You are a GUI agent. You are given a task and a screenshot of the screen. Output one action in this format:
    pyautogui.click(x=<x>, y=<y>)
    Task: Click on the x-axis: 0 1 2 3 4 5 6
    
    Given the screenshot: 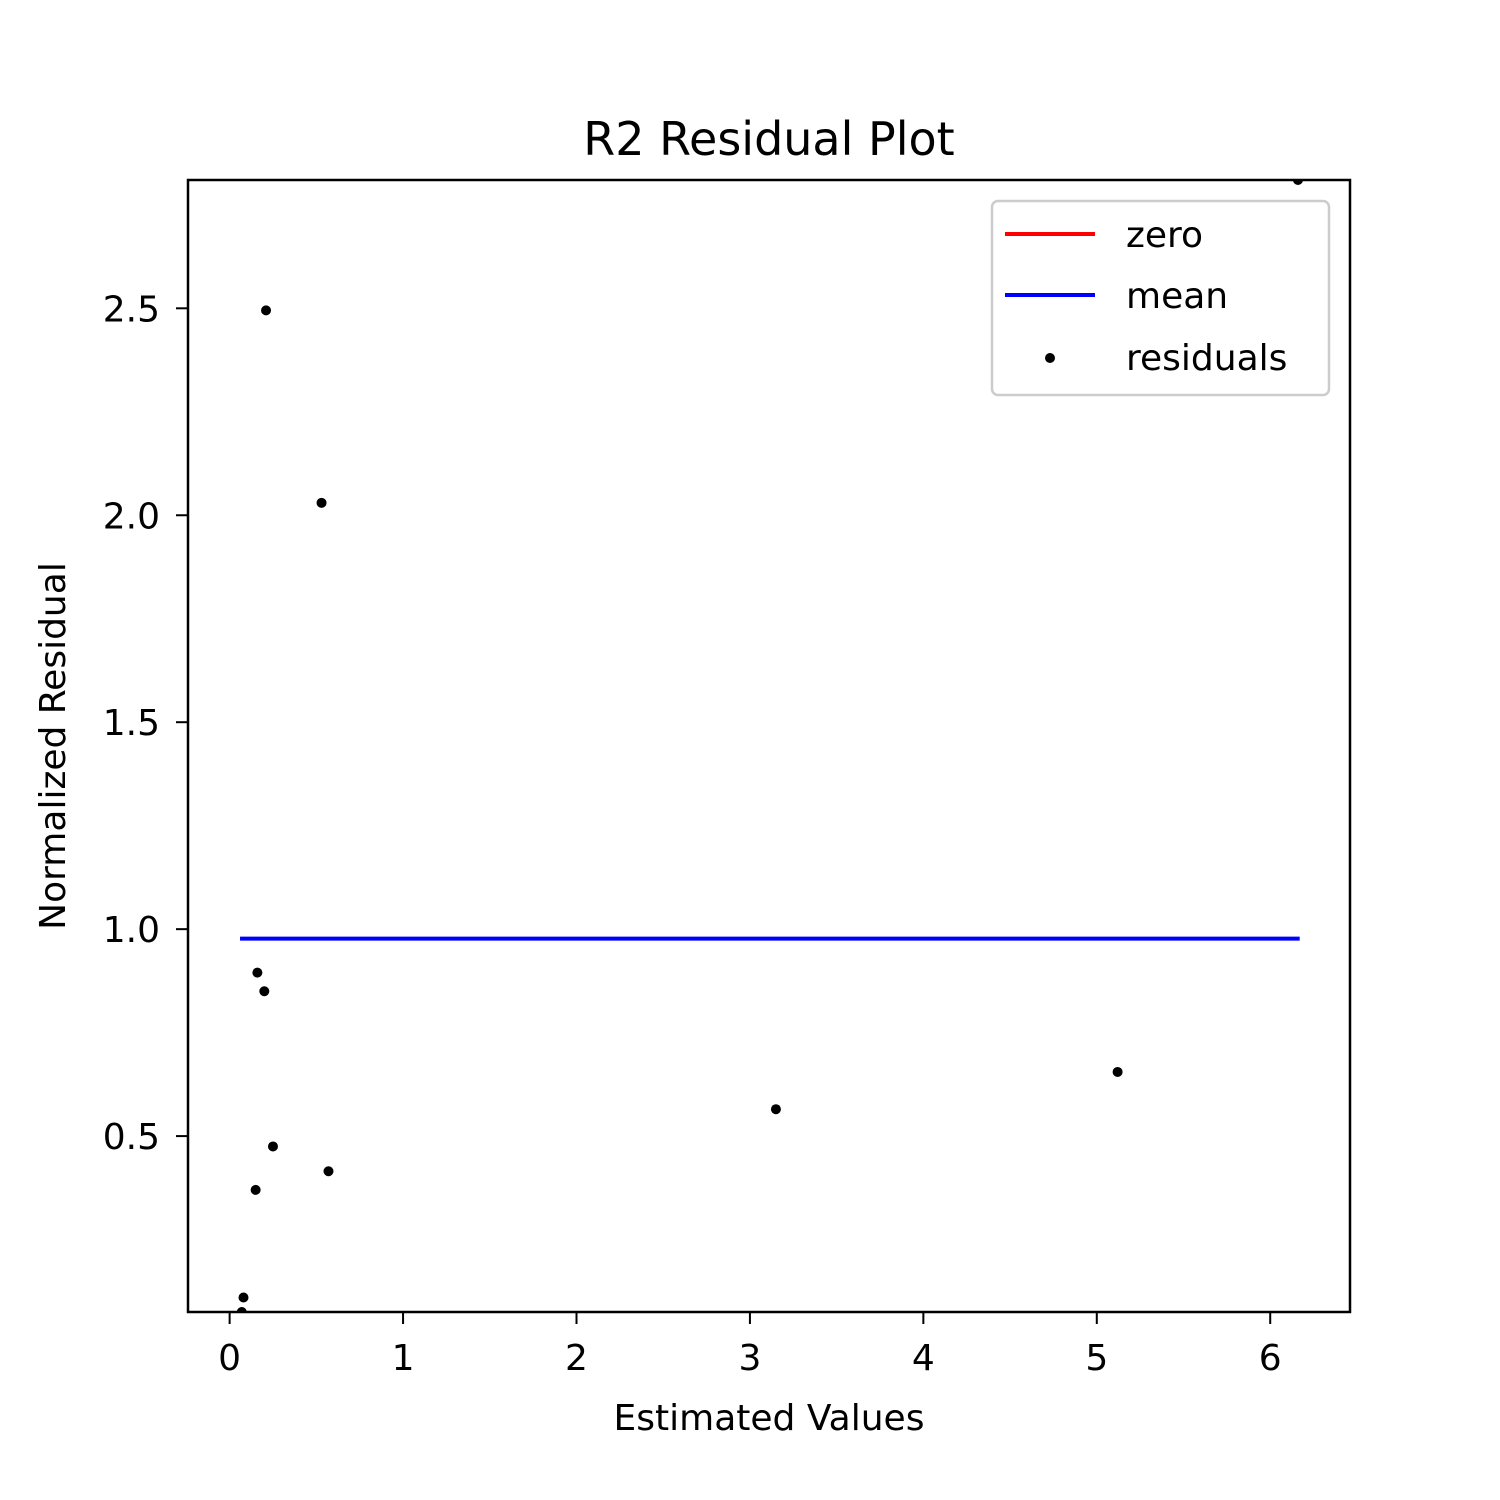 What is the action you would take?
    pyautogui.click(x=750, y=1345)
    